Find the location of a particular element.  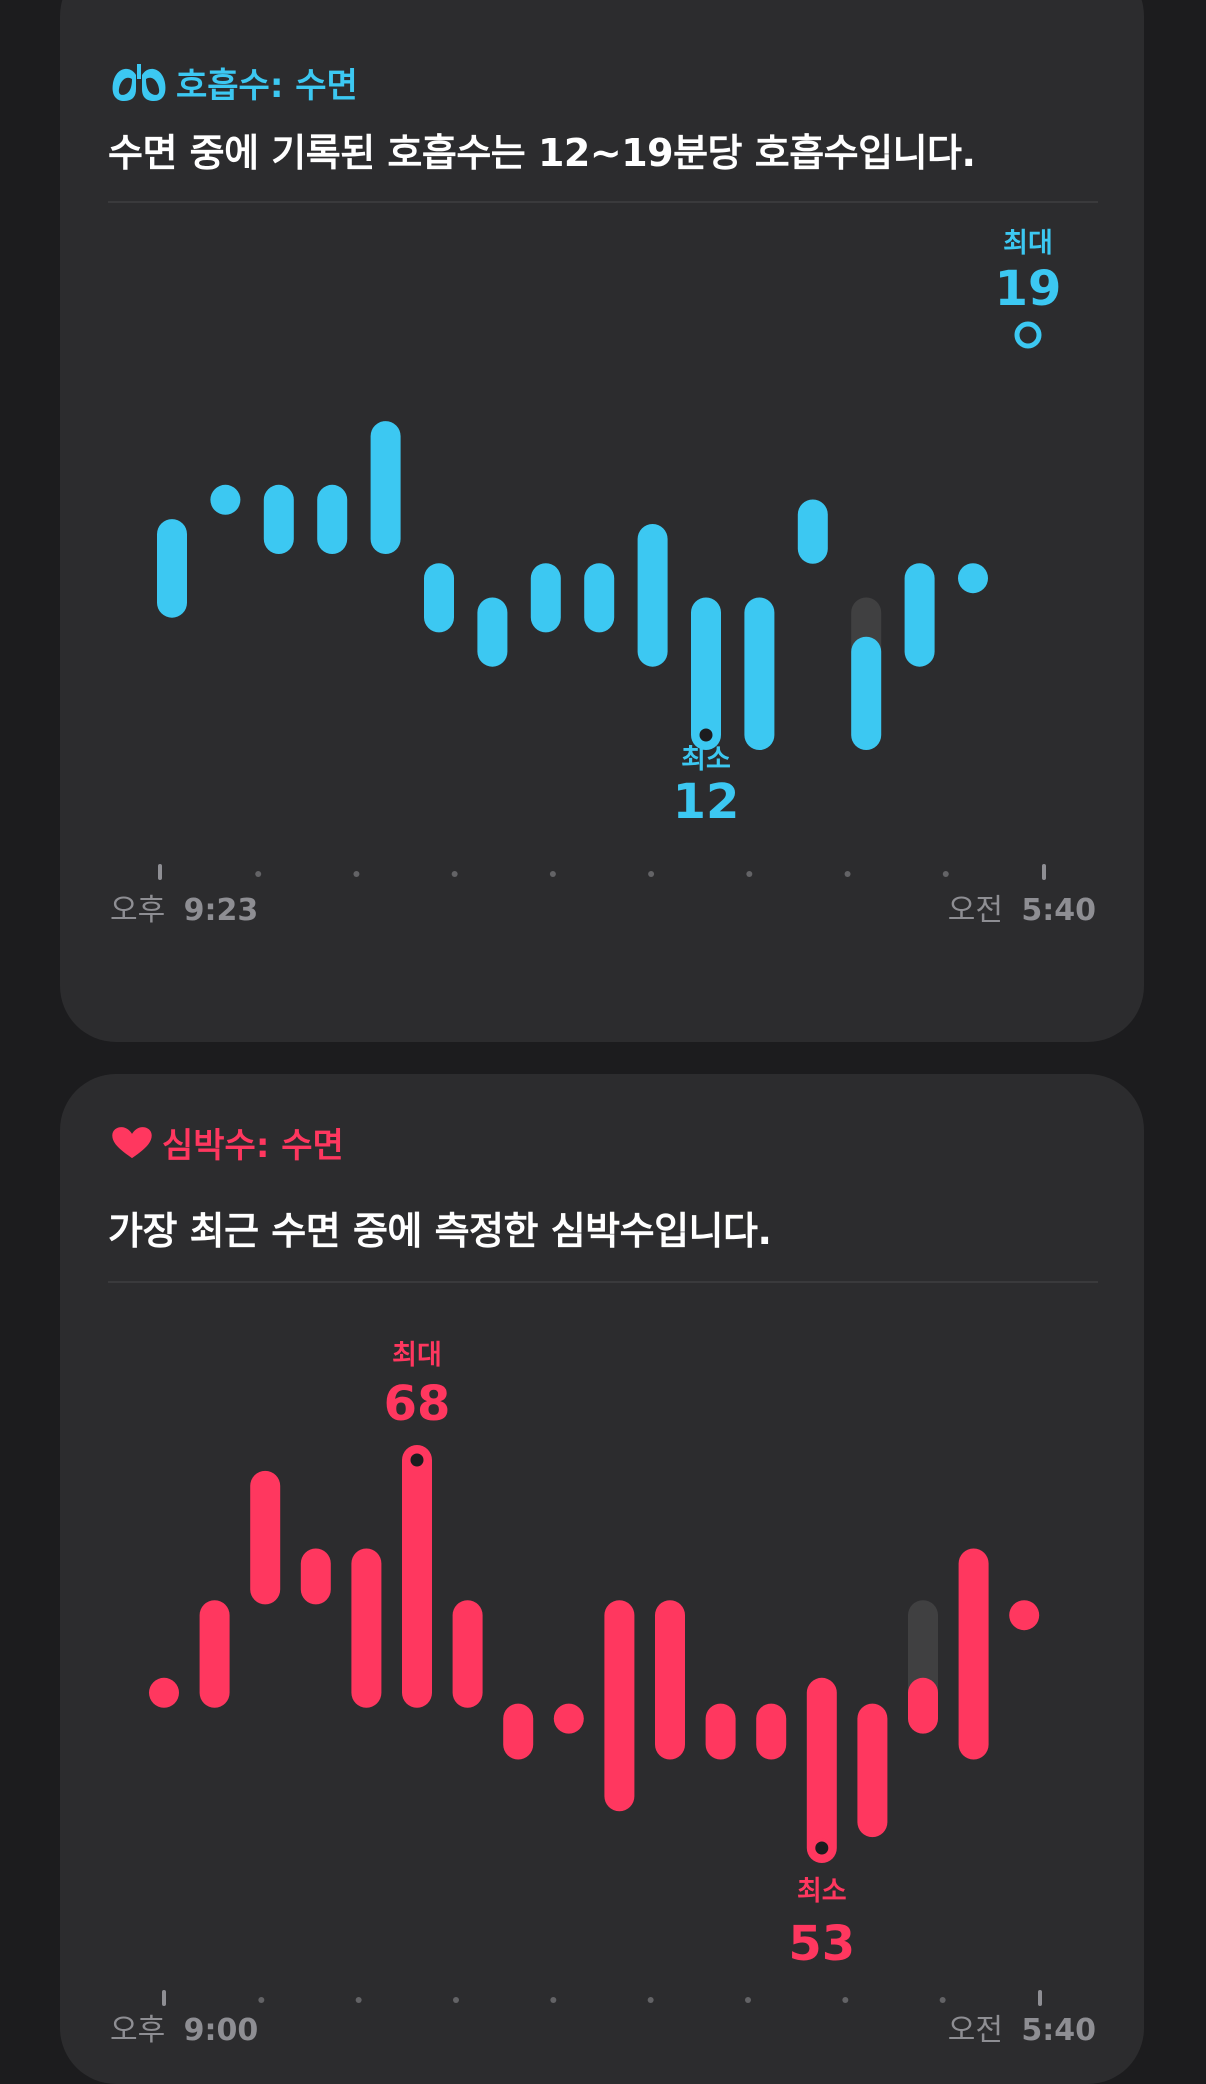

card-header: 호흡수: 수면 is located at coordinates (234, 82).